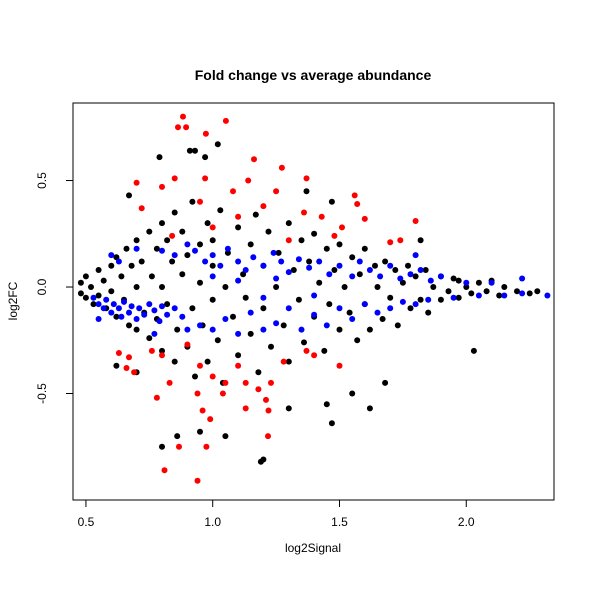  Describe the element at coordinates (86, 522) in the screenshot. I see `x-tick-label: 0.5` at that location.